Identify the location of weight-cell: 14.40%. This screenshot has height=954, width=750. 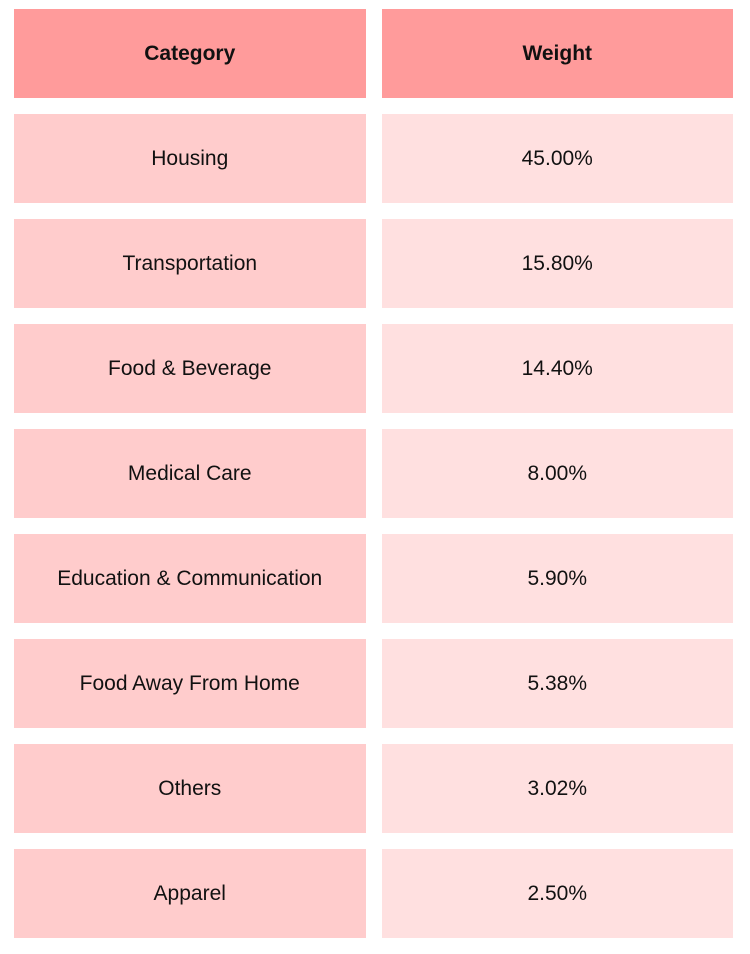
(557, 368).